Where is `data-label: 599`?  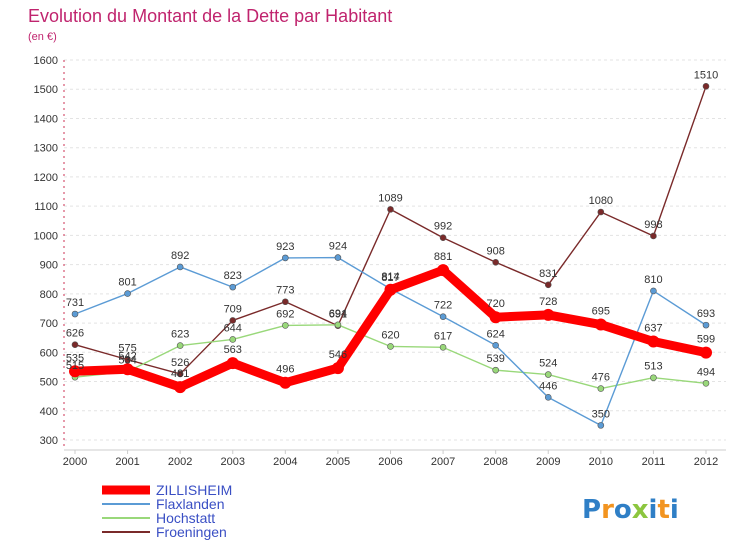
data-label: 599 is located at coordinates (706, 340).